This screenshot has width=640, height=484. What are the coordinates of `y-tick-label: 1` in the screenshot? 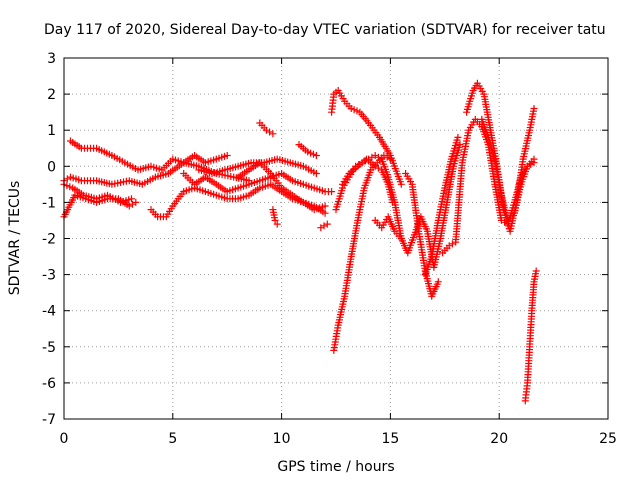 It's located at (51, 131).